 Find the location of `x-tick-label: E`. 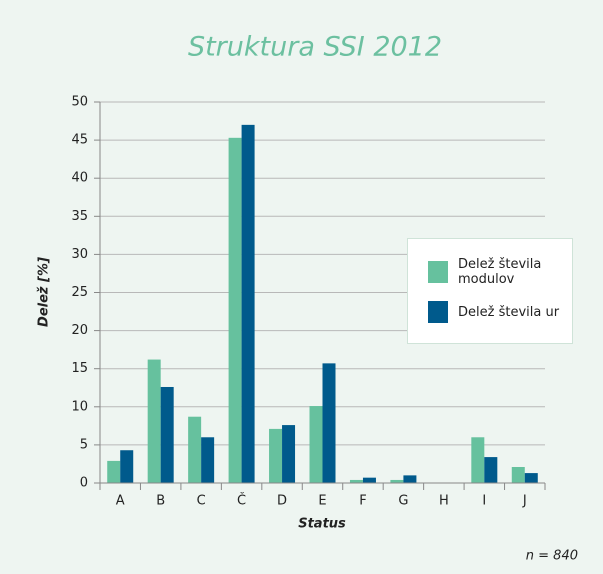

x-tick-label: E is located at coordinates (322, 501).